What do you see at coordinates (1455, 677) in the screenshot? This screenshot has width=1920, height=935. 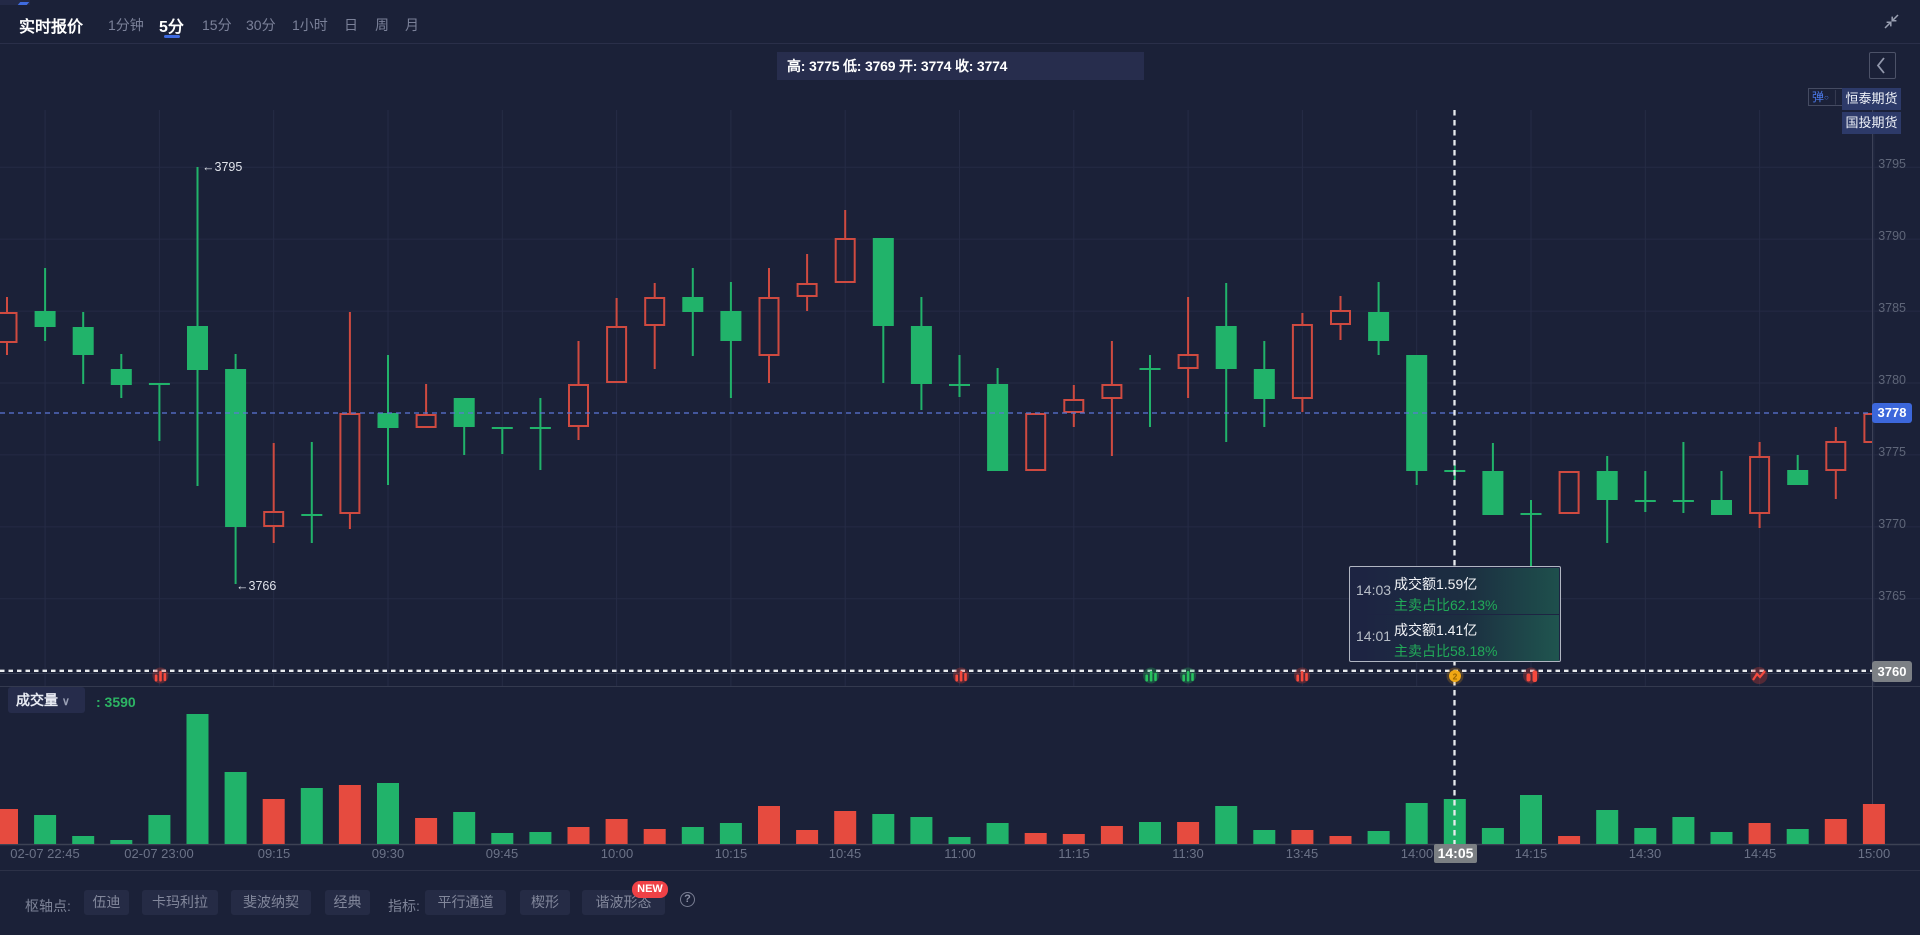 I see `svg-text: 2` at bounding box center [1455, 677].